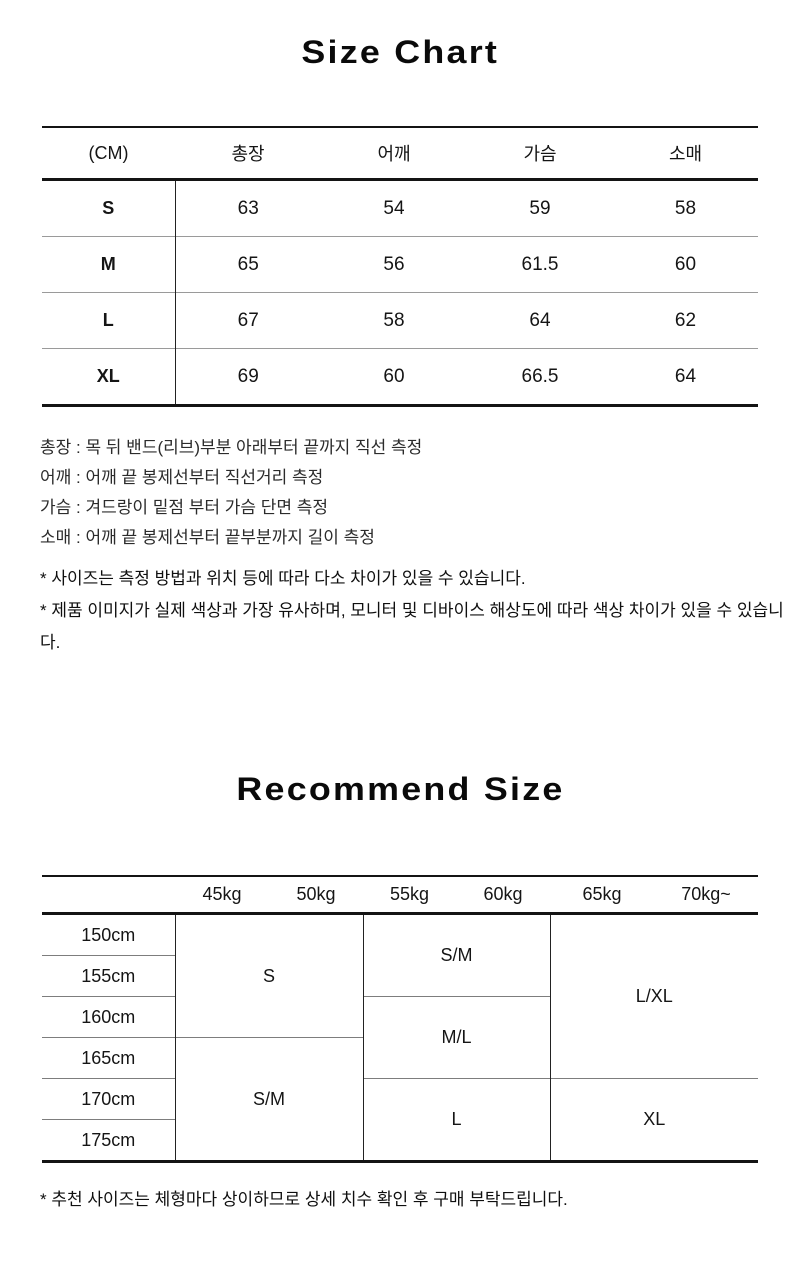 The height and width of the screenshot is (1280, 800). What do you see at coordinates (685, 154) in the screenshot?
I see `column-header-sleeve: 소매` at bounding box center [685, 154].